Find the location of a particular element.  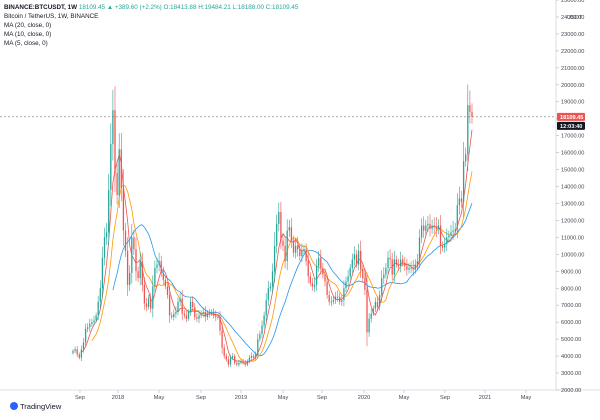

symbol-title: BINANCE:BTCUSDT, 1W is located at coordinates (41, 7).